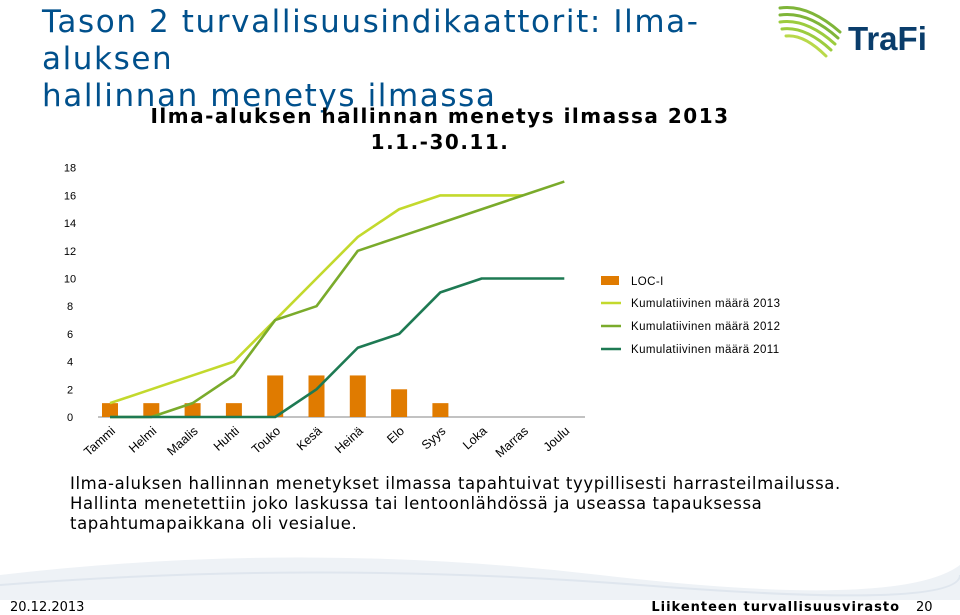  I want to click on x-tick-label: Heinä, so click(349, 440).